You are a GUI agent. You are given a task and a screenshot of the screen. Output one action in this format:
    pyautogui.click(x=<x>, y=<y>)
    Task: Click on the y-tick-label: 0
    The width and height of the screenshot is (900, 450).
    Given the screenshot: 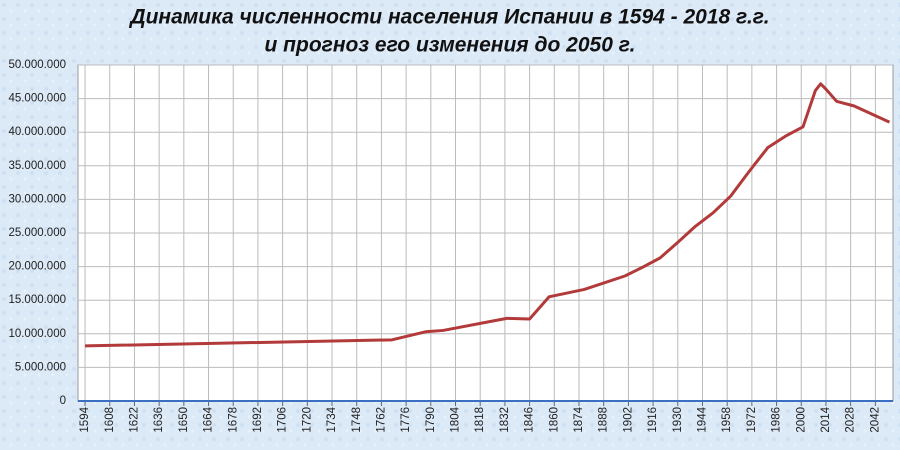 What is the action you would take?
    pyautogui.click(x=63, y=401)
    